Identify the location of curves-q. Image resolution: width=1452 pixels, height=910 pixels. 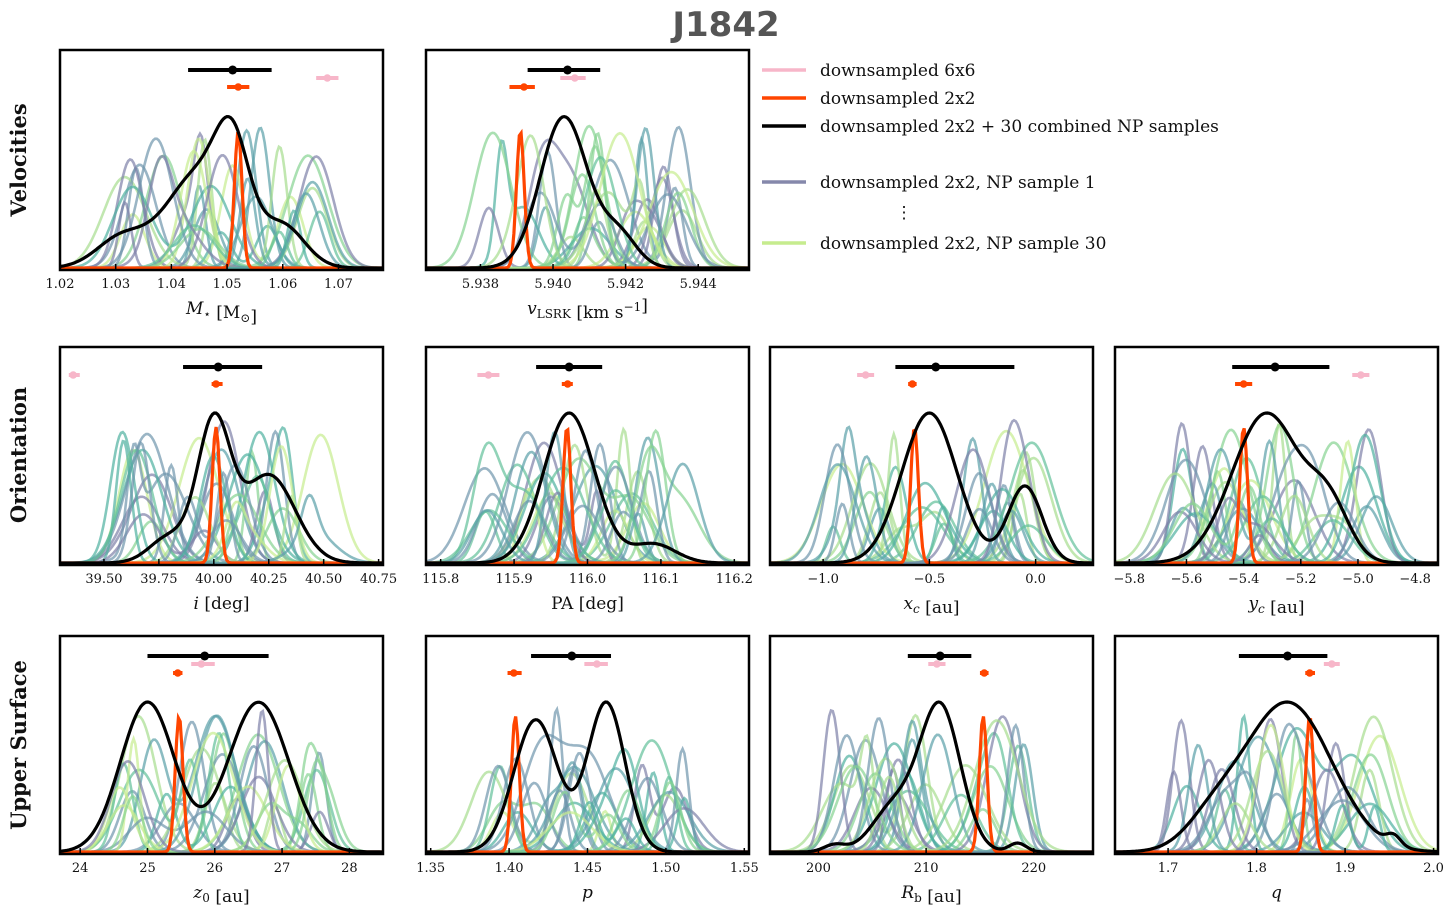
(1276, 777).